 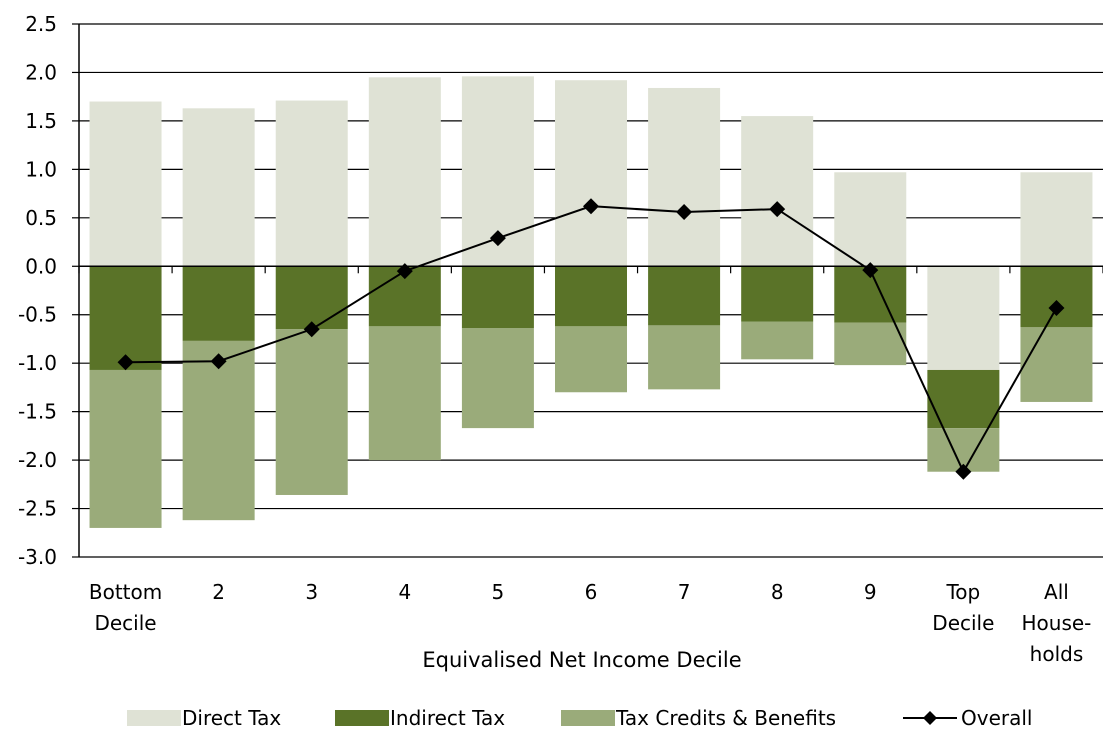 I want to click on y-tick-label: -1.5, so click(x=37, y=412).